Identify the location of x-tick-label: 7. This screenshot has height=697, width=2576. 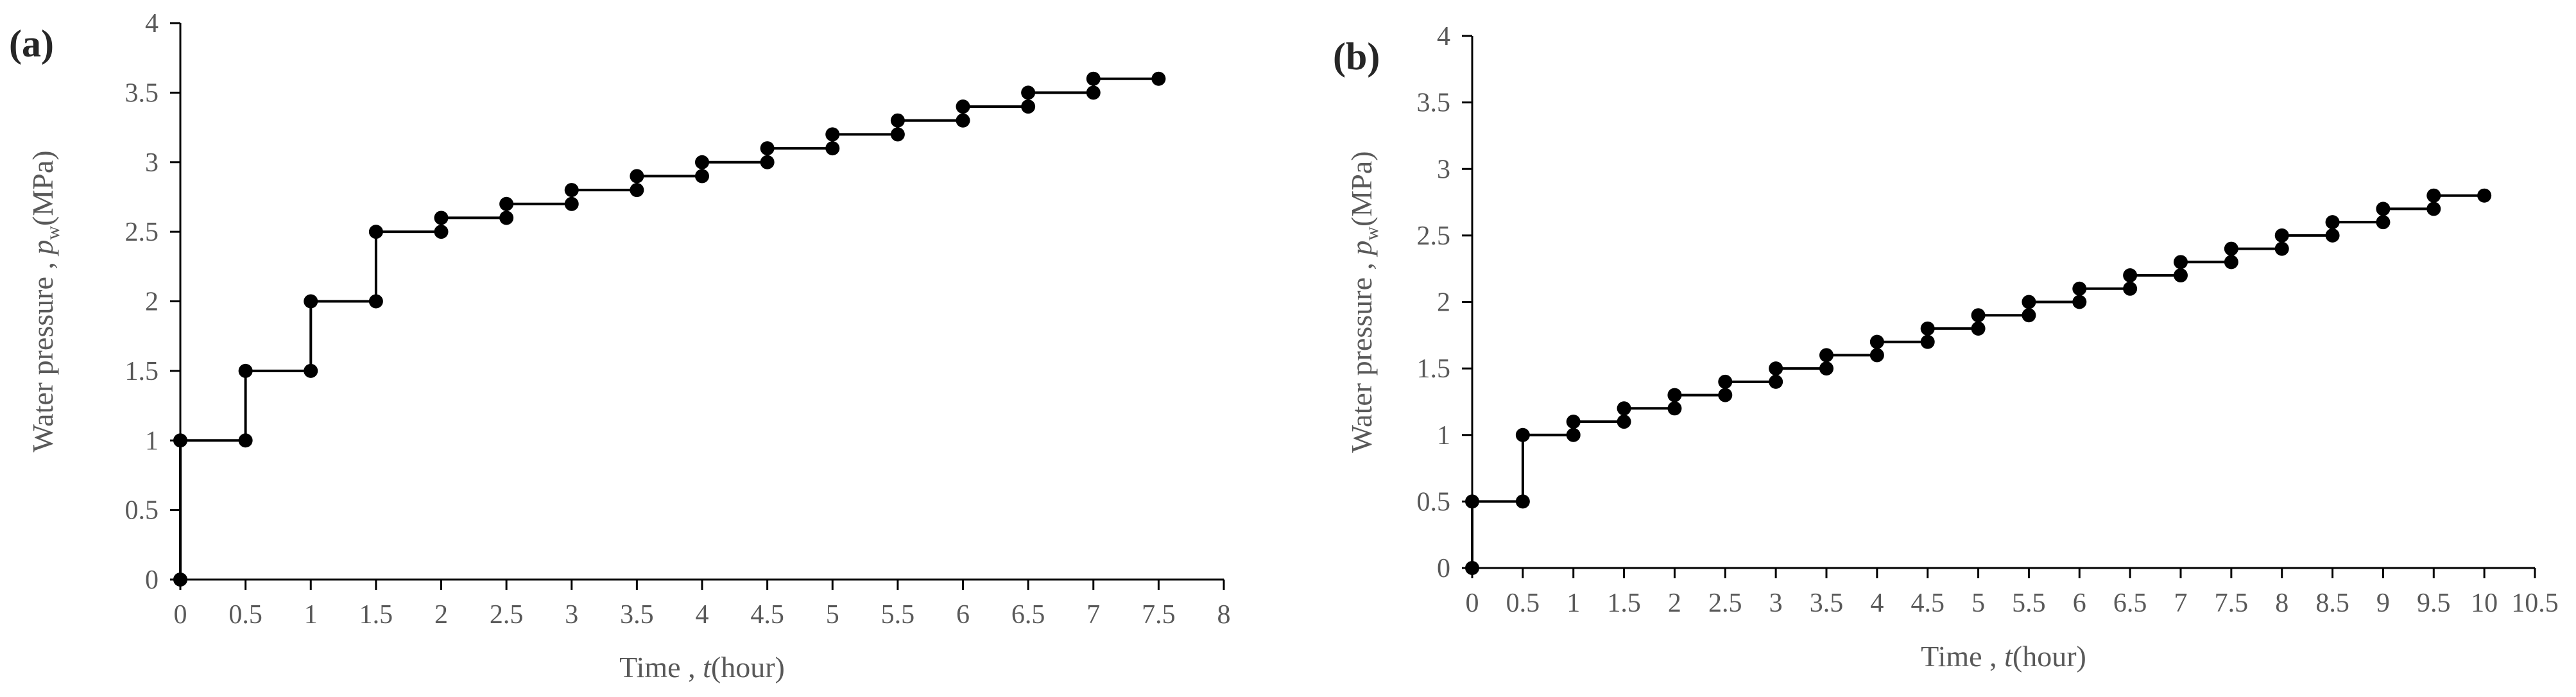
(1093, 615).